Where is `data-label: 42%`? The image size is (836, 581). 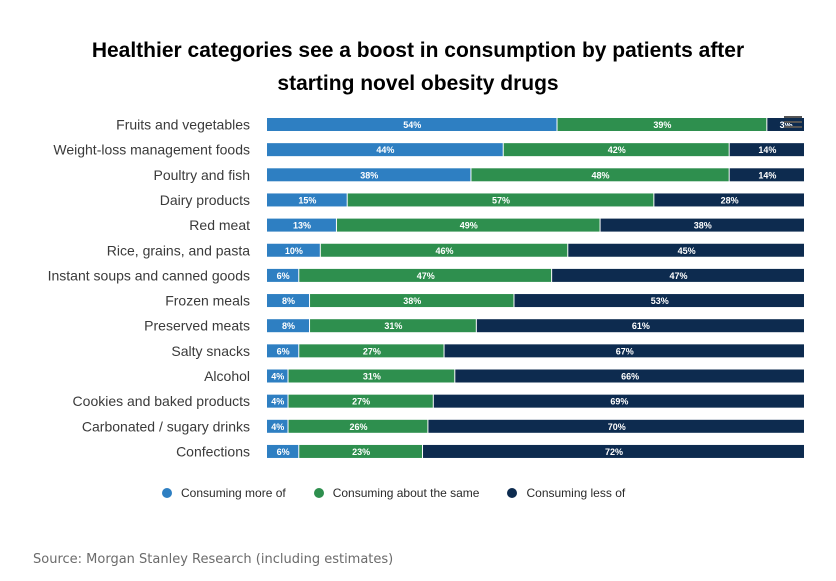
data-label: 42% is located at coordinates (617, 150).